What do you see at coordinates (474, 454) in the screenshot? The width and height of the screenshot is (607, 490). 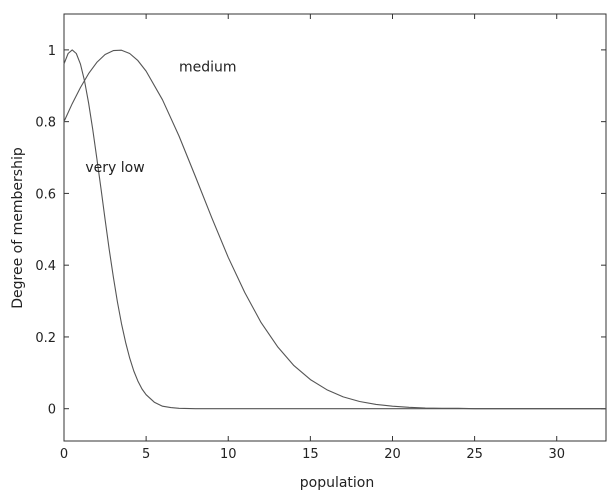 I see `x-tick-label: 25` at bounding box center [474, 454].